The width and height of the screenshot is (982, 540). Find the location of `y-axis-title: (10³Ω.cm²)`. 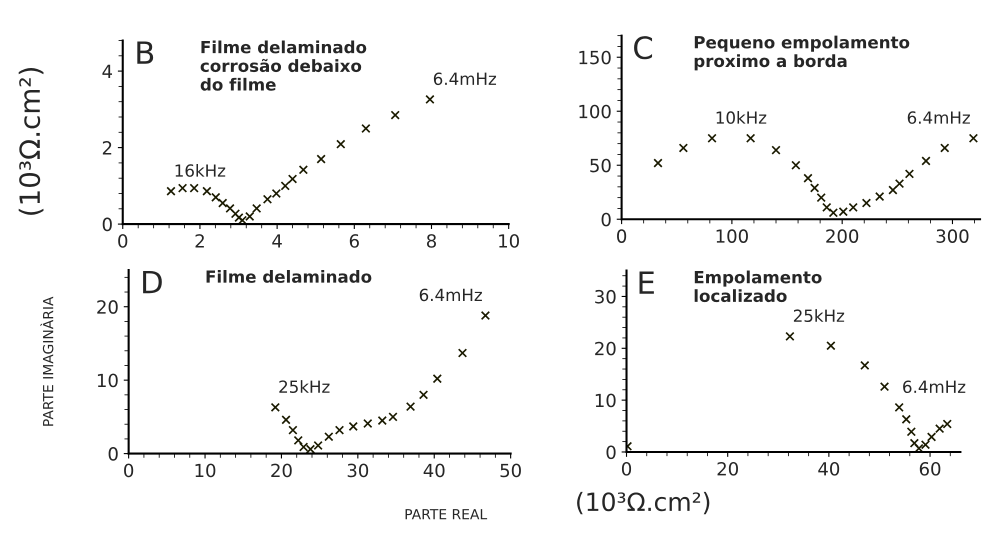

y-axis-title: (10³Ω.cm²) is located at coordinates (31, 141).